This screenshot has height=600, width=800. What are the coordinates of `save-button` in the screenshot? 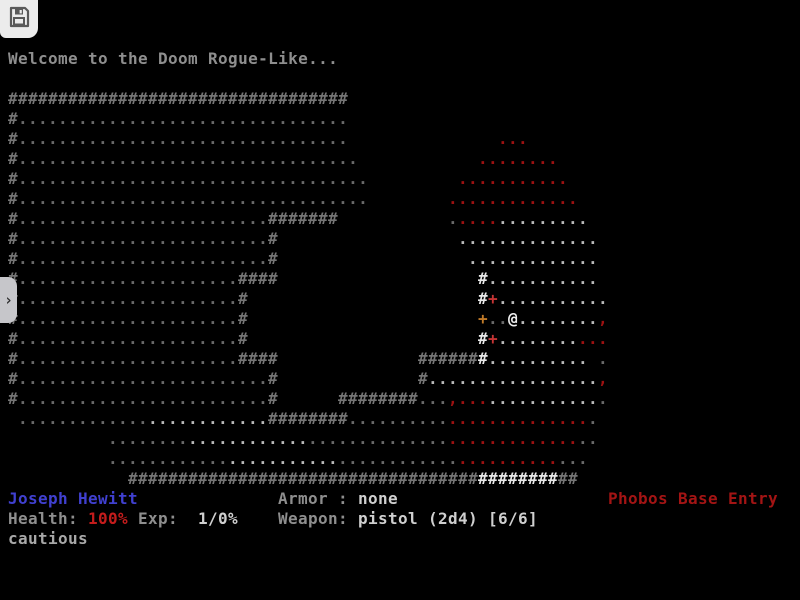 It's located at (19, 19).